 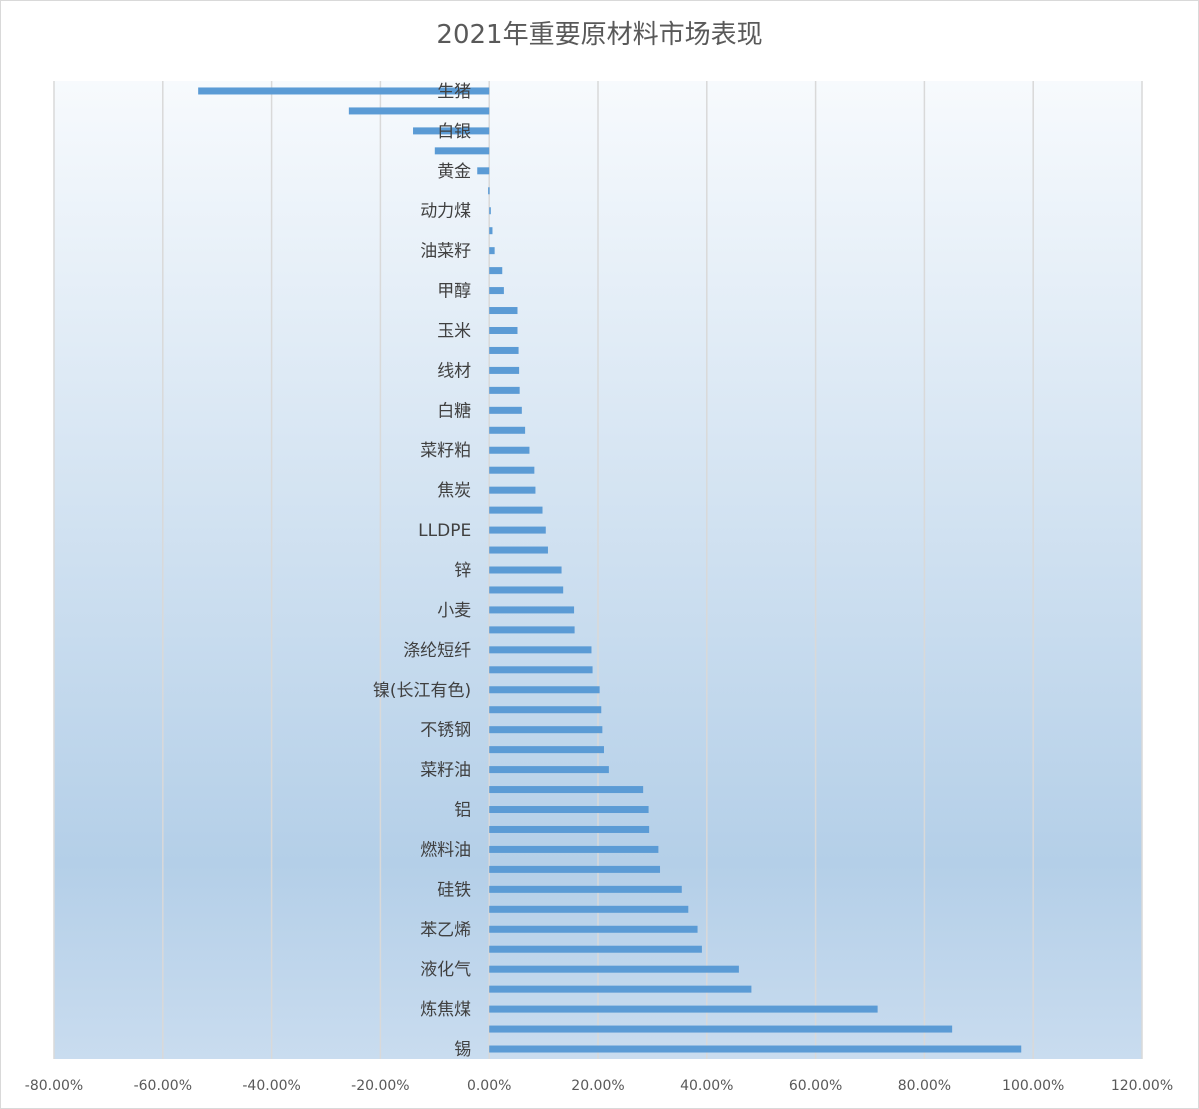 I want to click on category-label: 液化气, so click(x=445, y=970).